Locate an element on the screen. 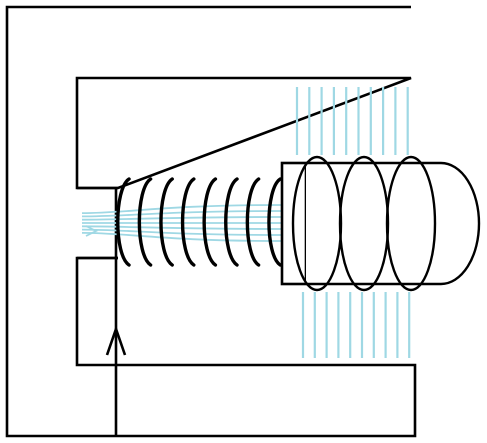 The height and width of the screenshot is (443, 487). current-arrow-icon is located at coordinates (116, 340).